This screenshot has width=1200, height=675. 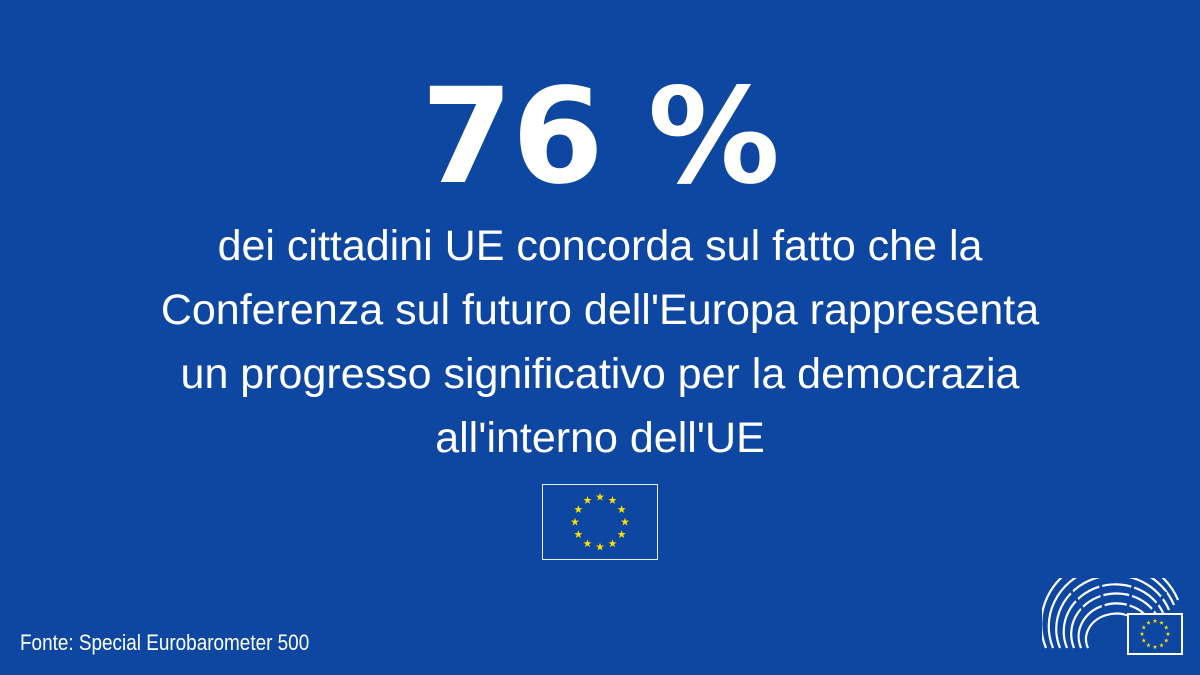 I want to click on parliament-hemicycle-graphic, so click(x=1113, y=618).